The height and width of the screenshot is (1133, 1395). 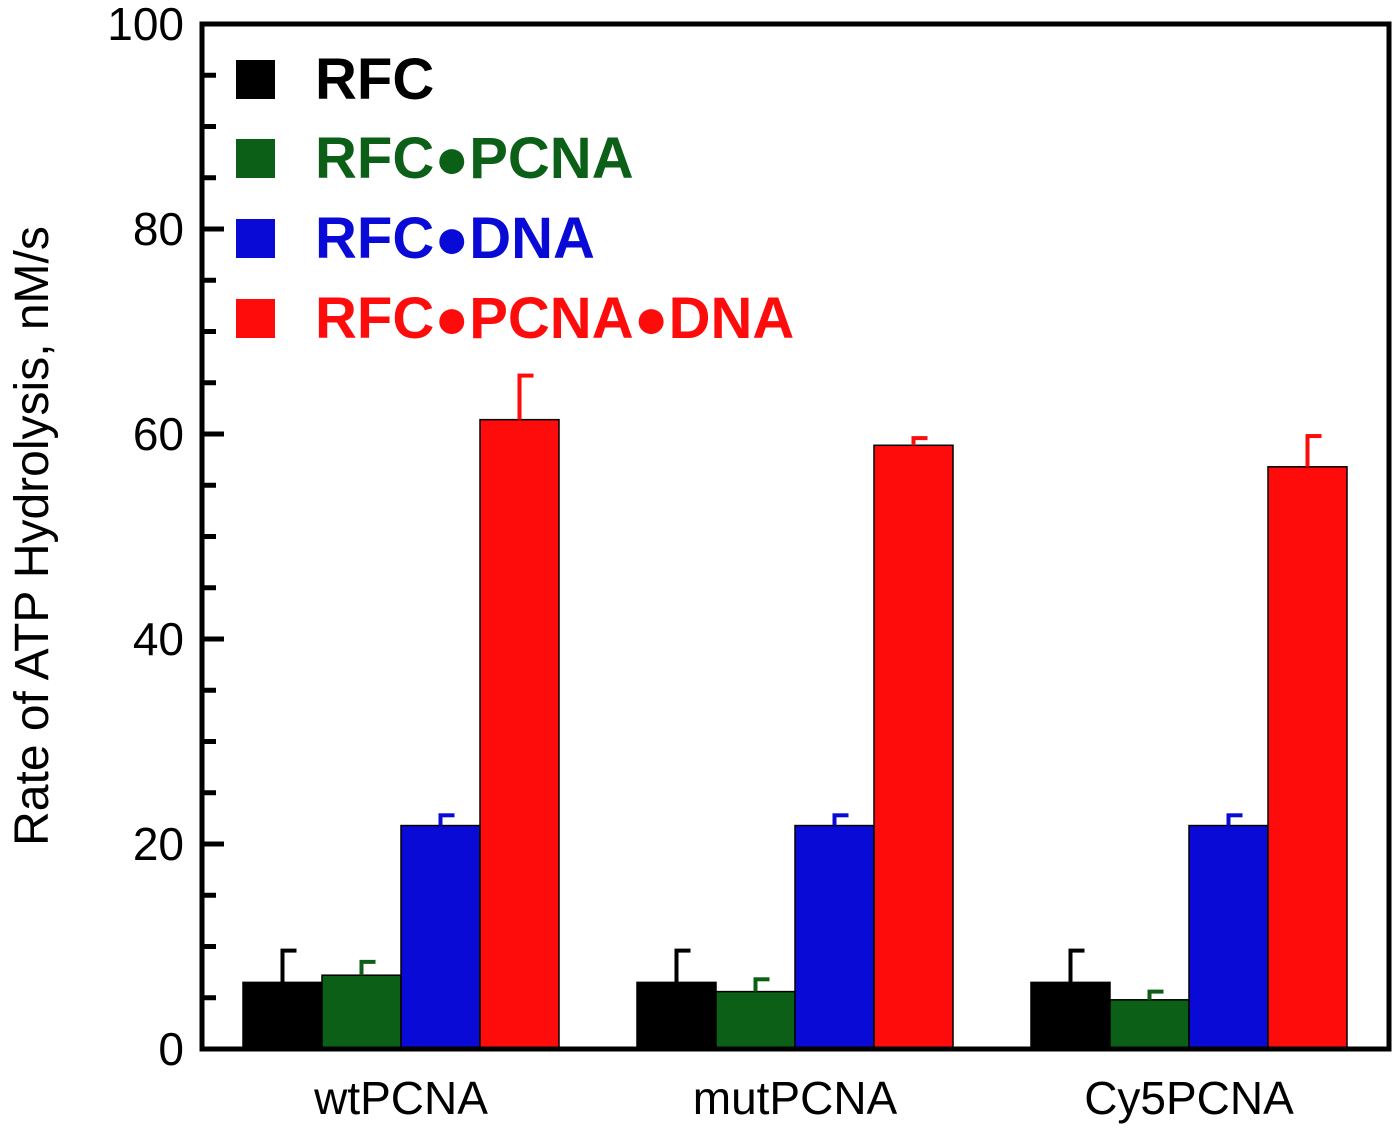 What do you see at coordinates (834, 937) in the screenshot?
I see `bar-rfc-dna-mutpcna` at bounding box center [834, 937].